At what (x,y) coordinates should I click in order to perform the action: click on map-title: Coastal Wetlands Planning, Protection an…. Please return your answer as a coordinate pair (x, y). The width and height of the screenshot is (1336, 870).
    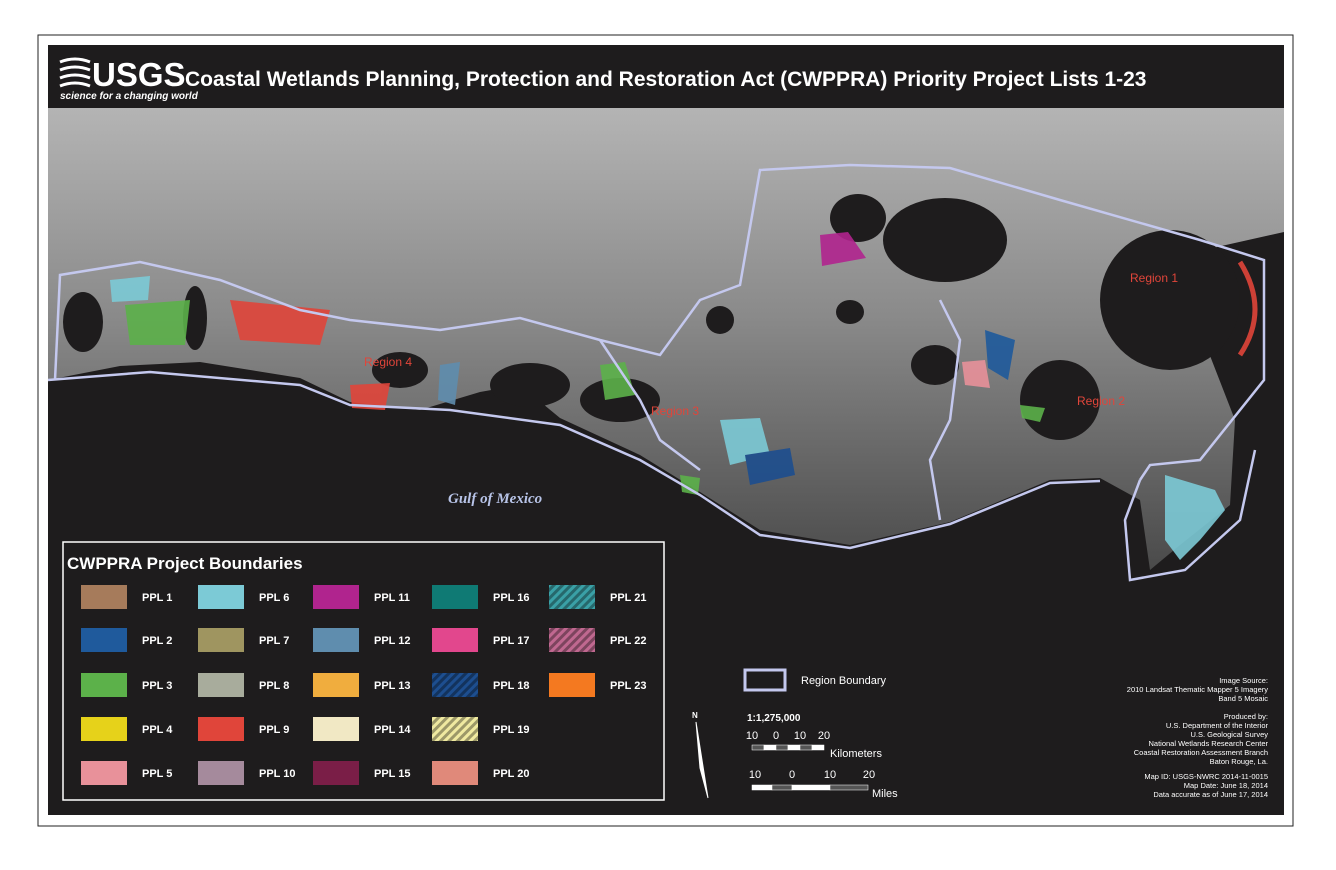
    Looking at the image, I should click on (666, 79).